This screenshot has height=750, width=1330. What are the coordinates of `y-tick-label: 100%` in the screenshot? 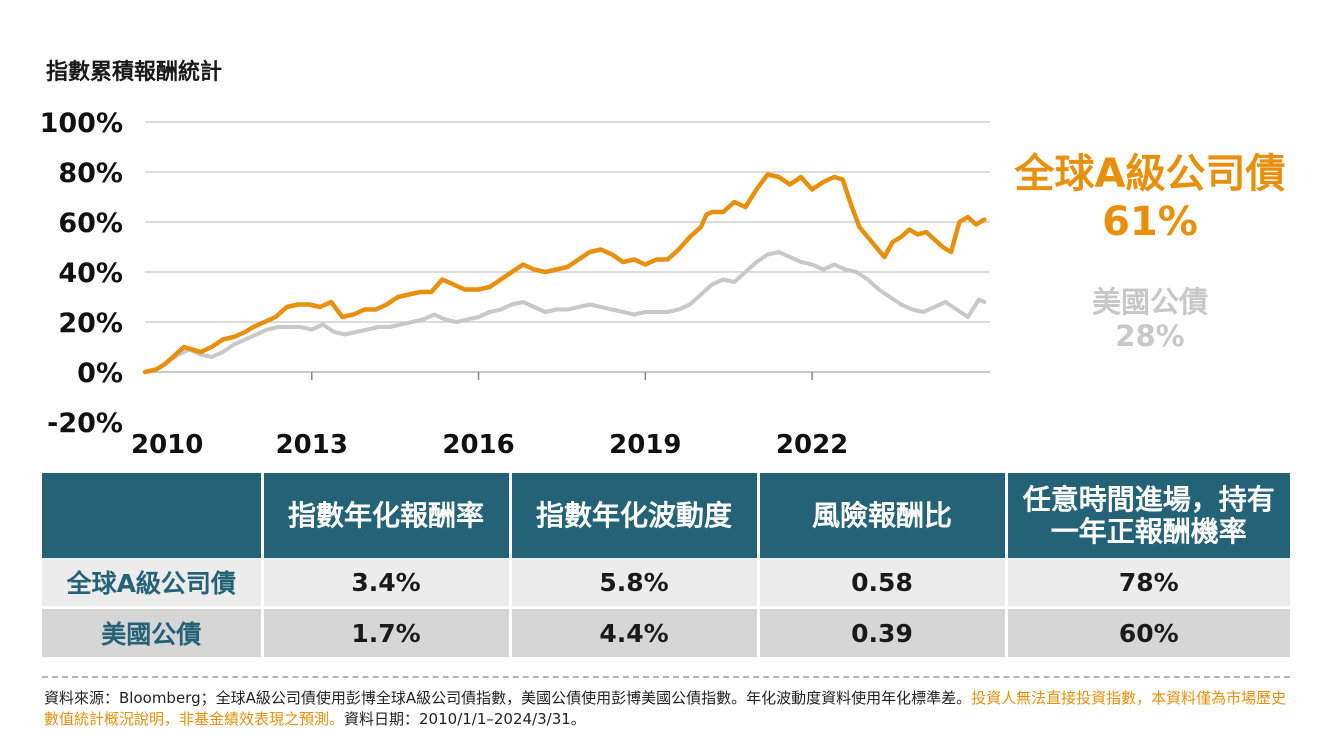 It's located at (81, 123).